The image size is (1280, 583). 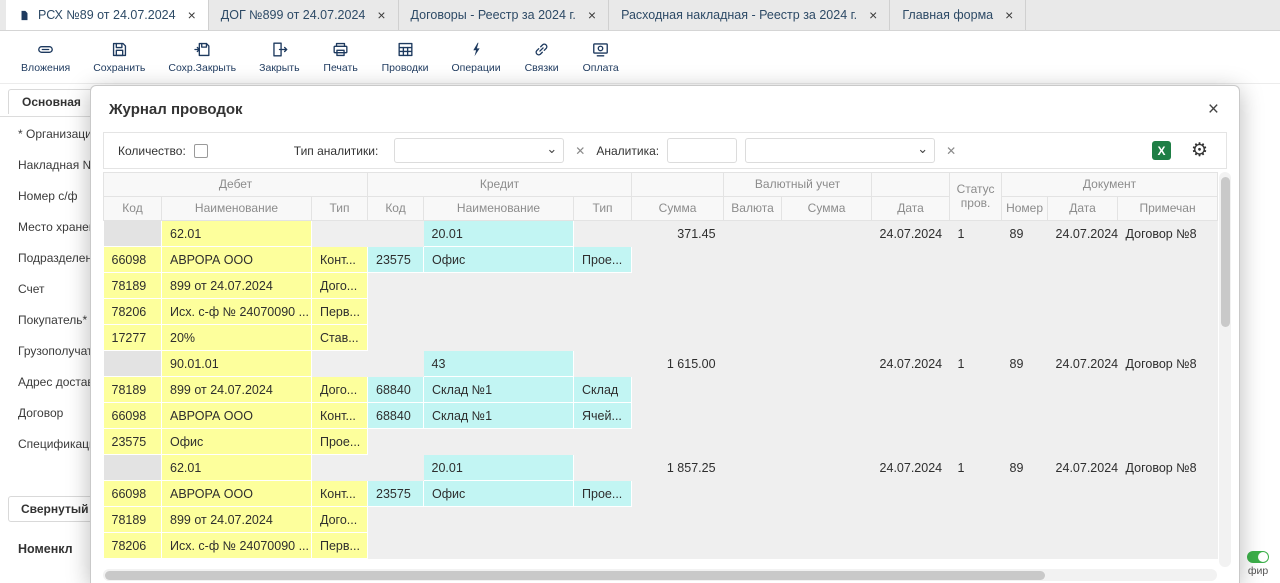 I want to click on document-tab: Главная форма ×, so click(x=958, y=15).